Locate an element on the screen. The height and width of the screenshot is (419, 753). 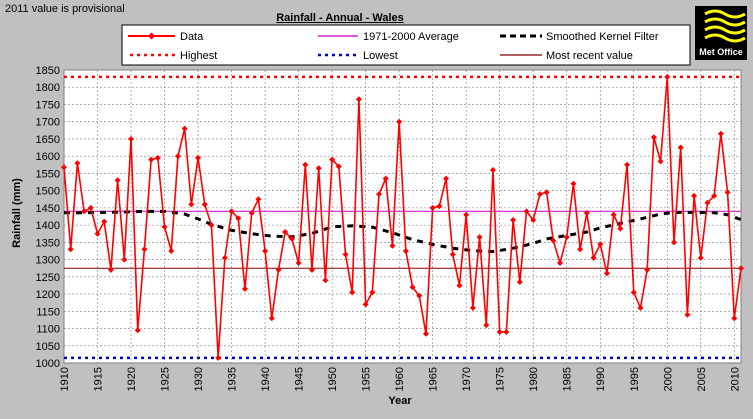
x-tick-label: 1935 is located at coordinates (233, 379).